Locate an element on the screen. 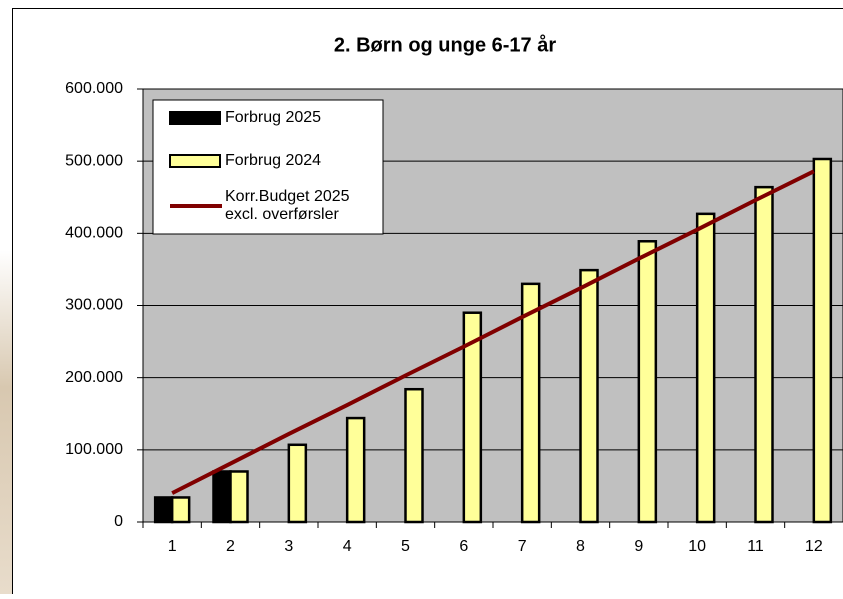  legend-label: Forbrug 2024 is located at coordinates (273, 160).